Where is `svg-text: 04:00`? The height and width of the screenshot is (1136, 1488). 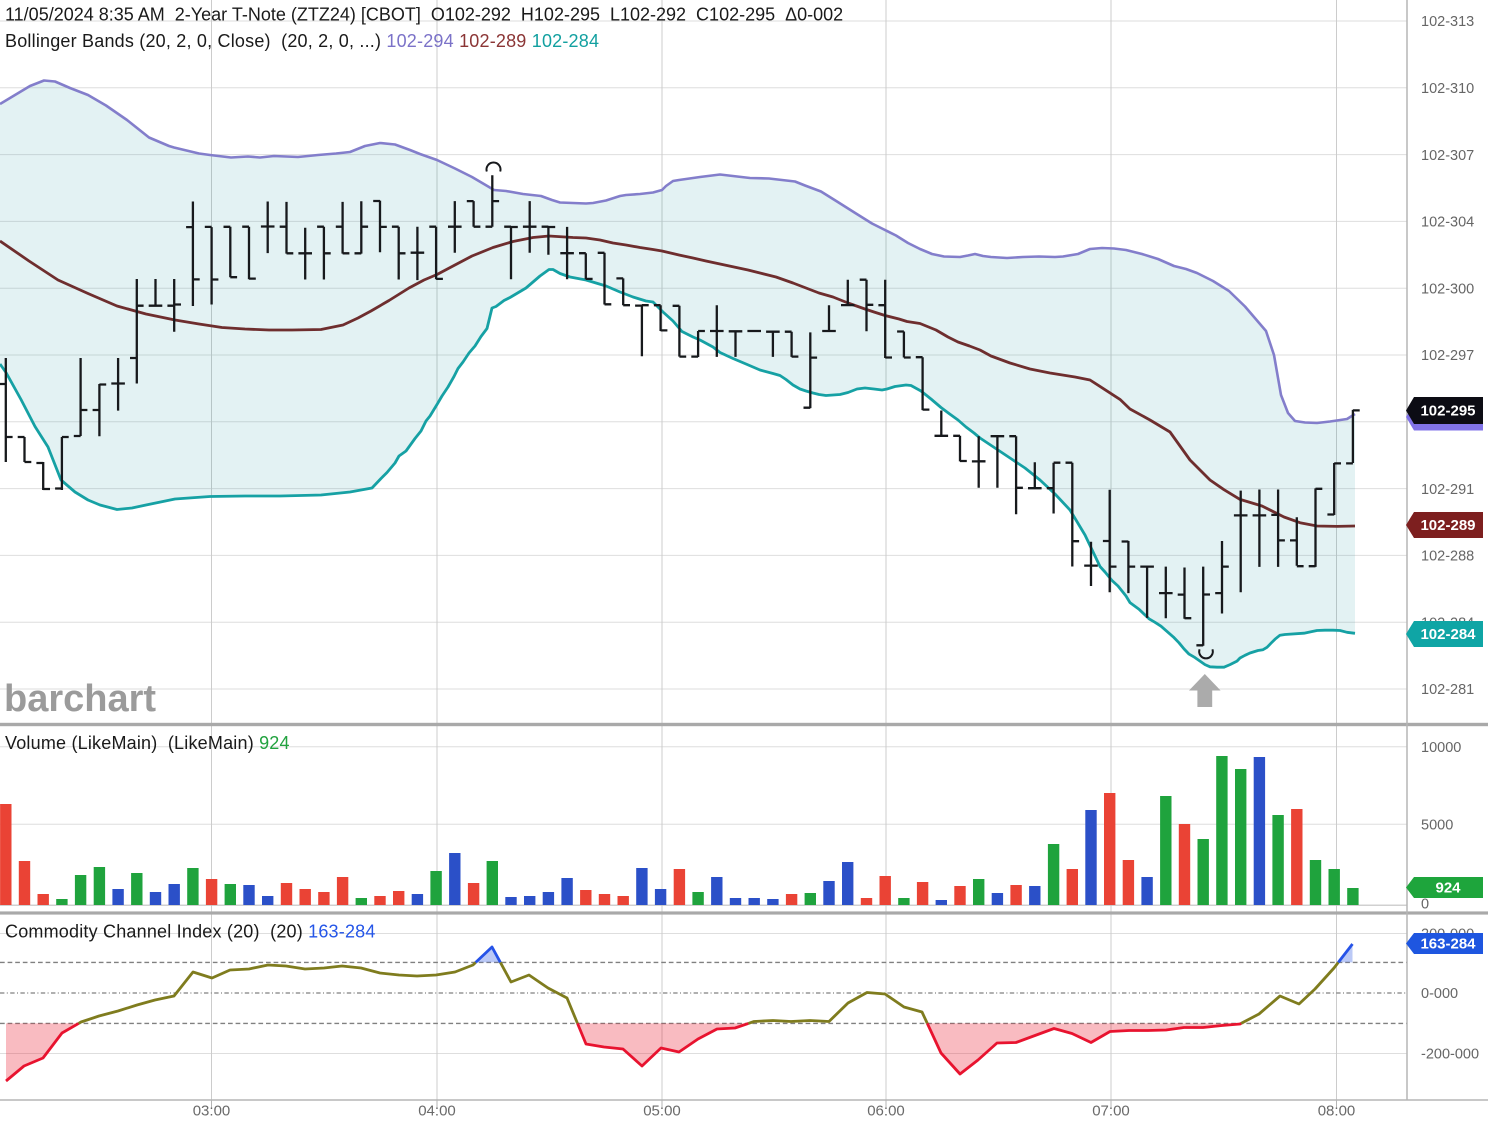
svg-text: 04:00 is located at coordinates (437, 1111).